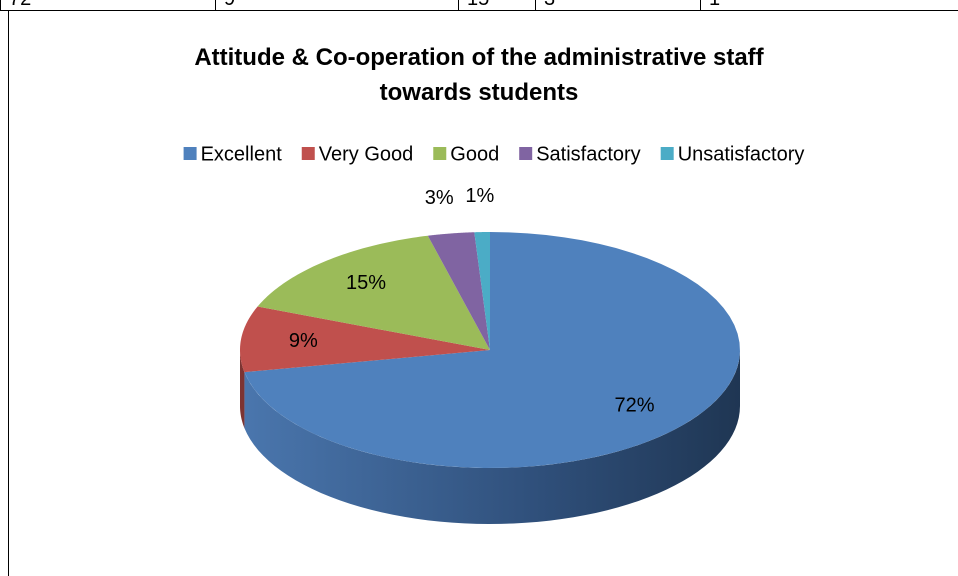 The width and height of the screenshot is (958, 576). I want to click on legend-item: Very Good, so click(357, 154).